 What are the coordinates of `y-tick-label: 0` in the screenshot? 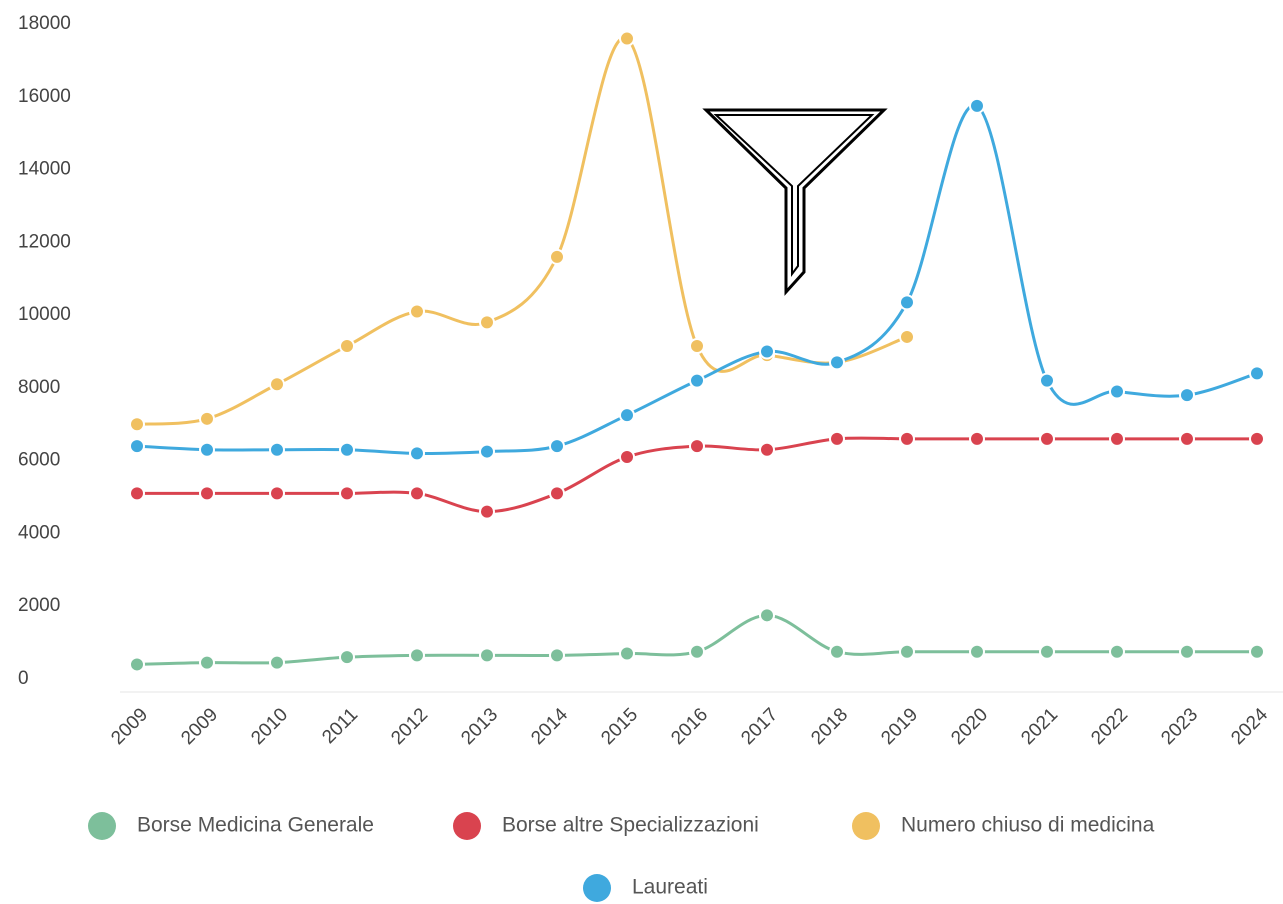 It's located at (23, 678).